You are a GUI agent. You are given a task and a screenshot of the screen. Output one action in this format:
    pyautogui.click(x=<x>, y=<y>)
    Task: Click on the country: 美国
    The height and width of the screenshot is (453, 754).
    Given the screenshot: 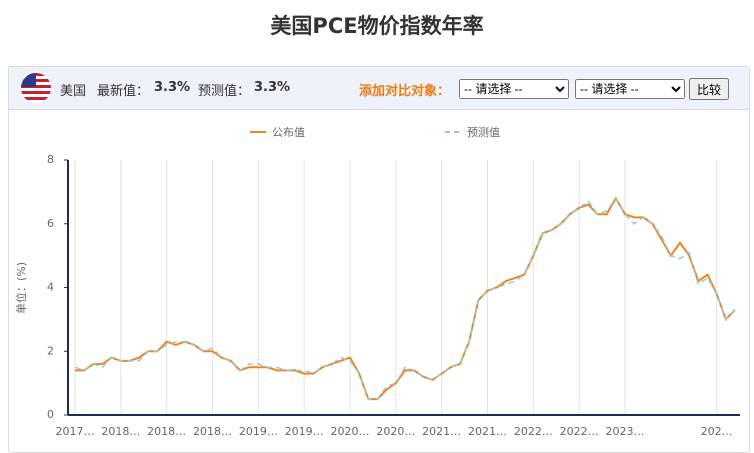 What is the action you would take?
    pyautogui.click(x=73, y=91)
    